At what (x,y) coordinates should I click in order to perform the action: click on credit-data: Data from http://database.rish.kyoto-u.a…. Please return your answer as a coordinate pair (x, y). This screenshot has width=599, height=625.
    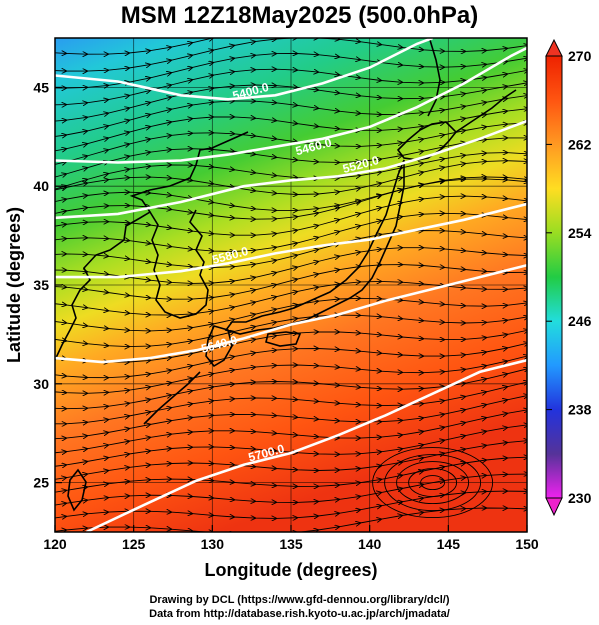
    Looking at the image, I should click on (299, 614).